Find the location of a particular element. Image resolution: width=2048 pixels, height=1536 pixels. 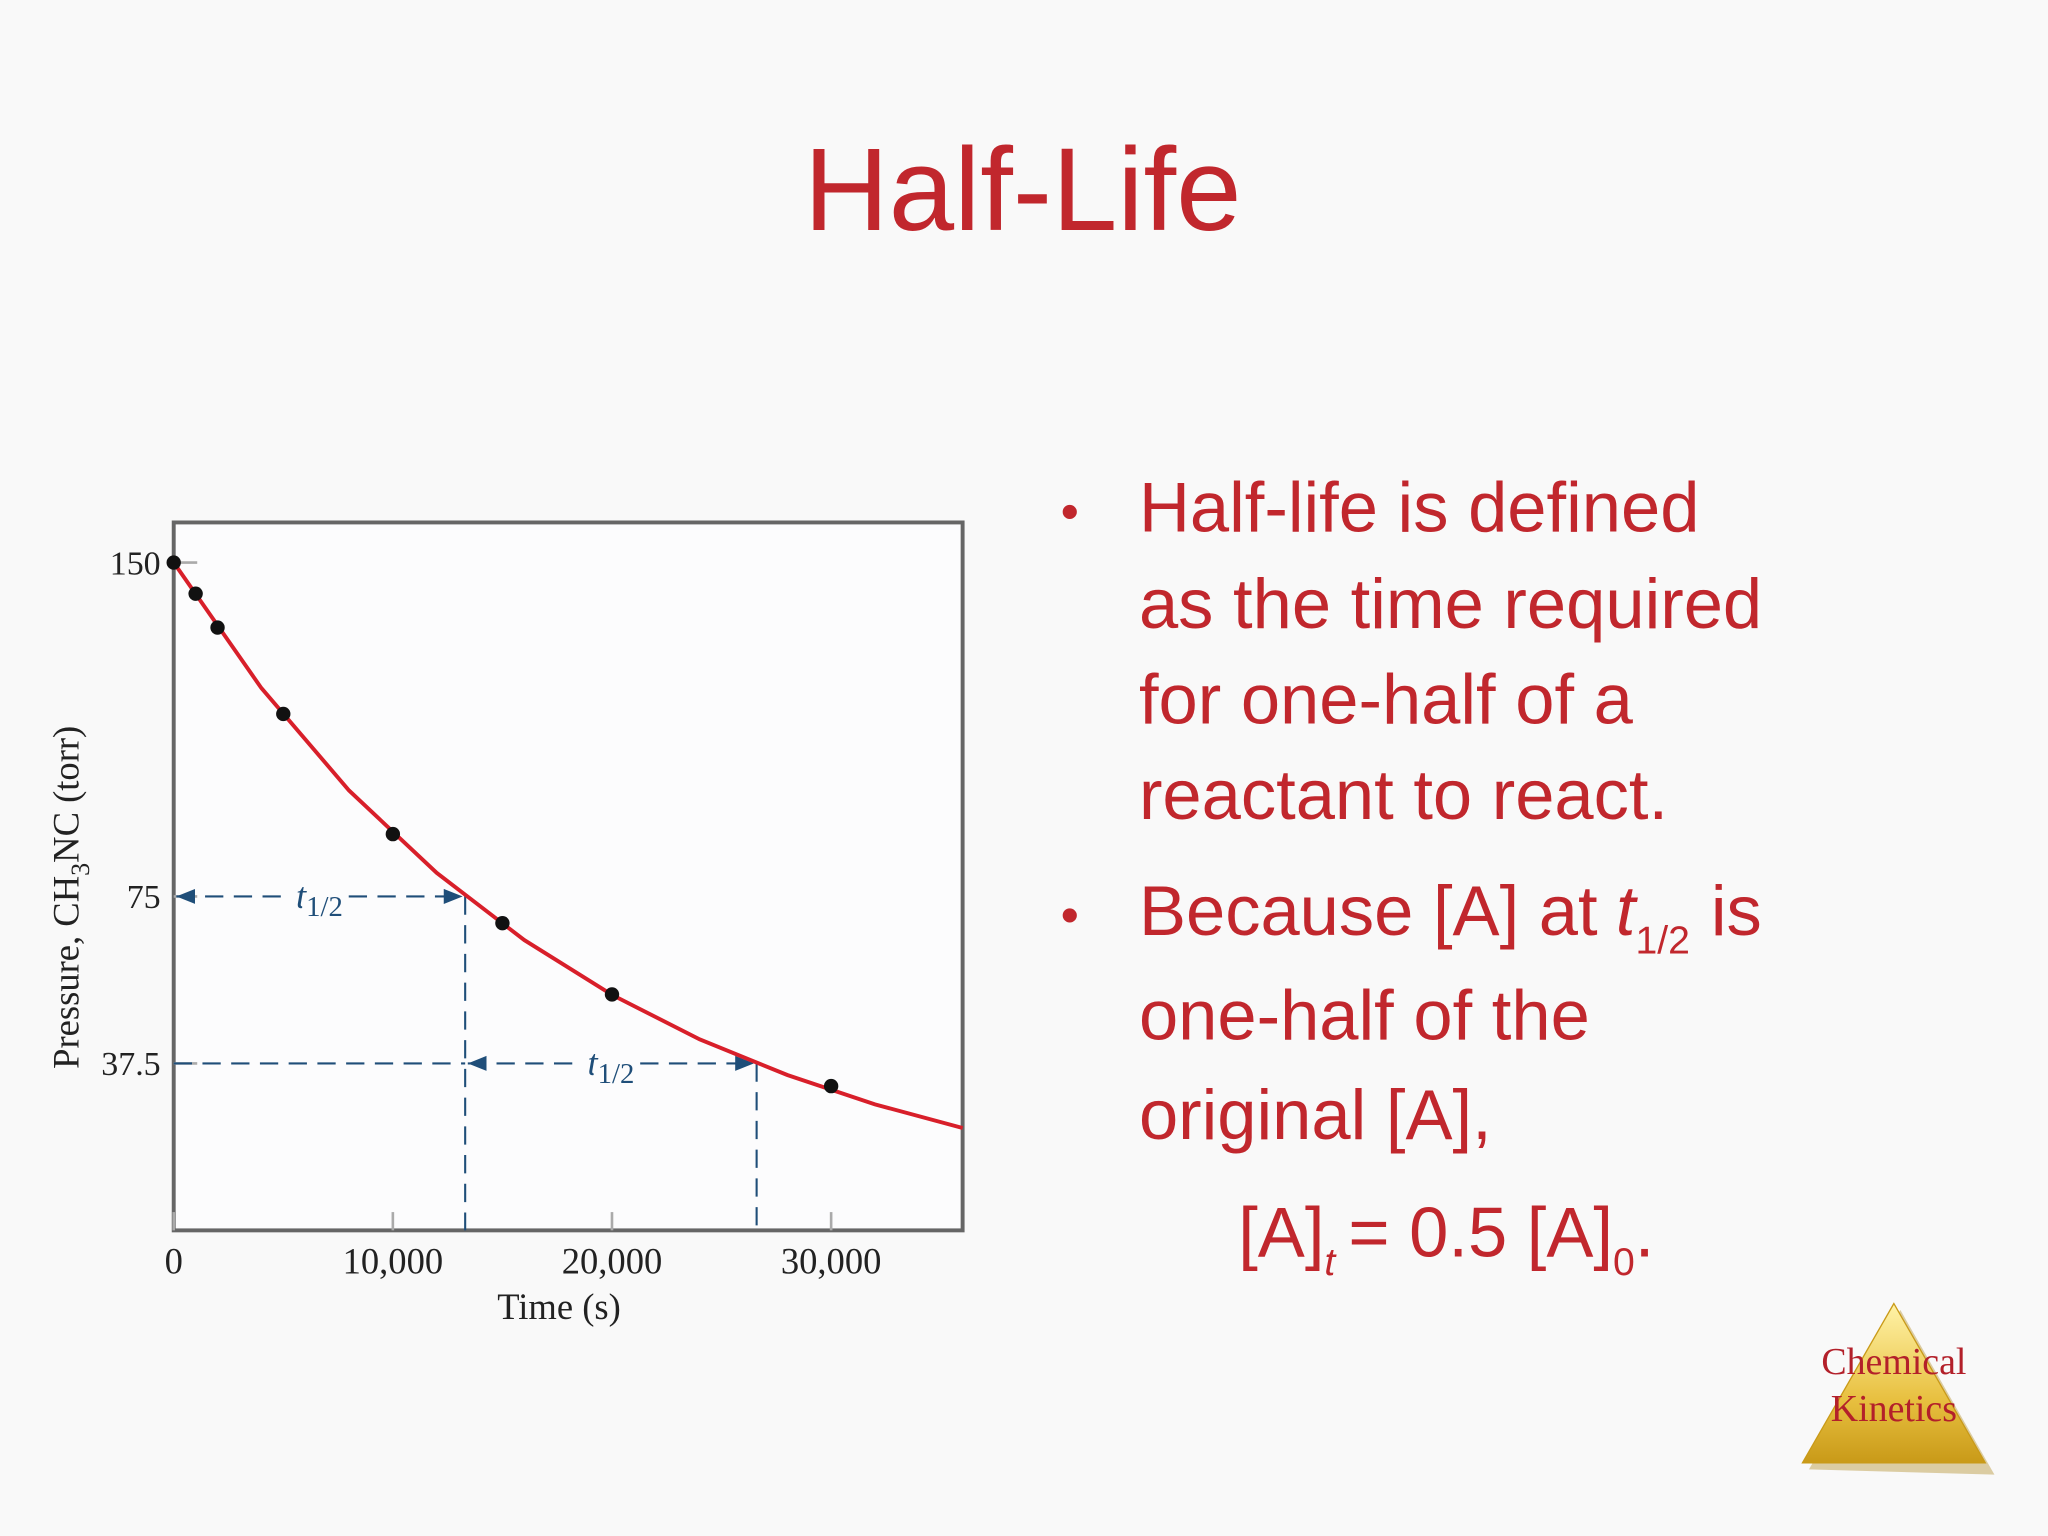

subscript: 3 is located at coordinates (80, 869).